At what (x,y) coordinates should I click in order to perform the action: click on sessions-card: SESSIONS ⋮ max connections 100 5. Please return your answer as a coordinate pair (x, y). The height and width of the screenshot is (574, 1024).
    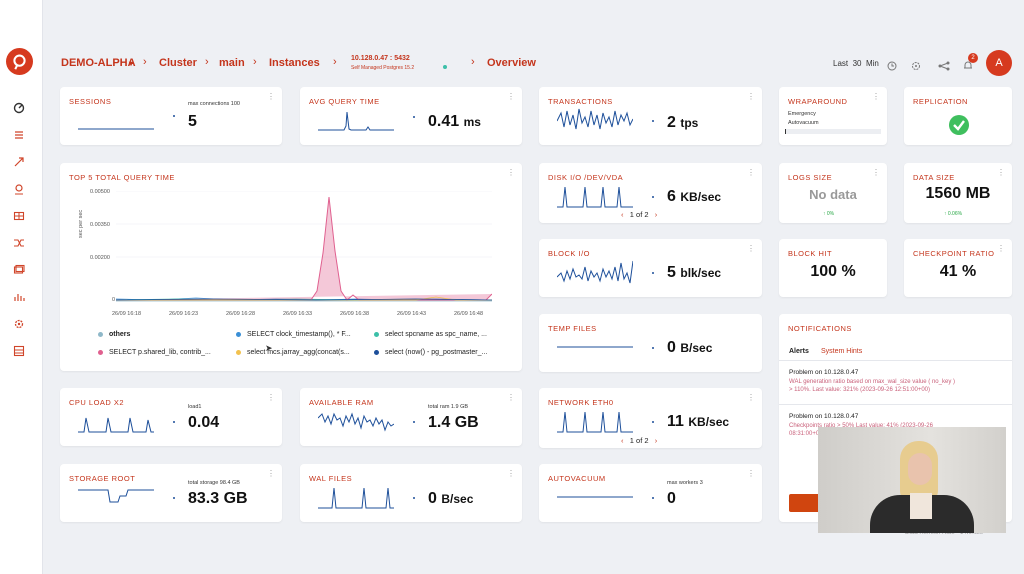
    Looking at the image, I should click on (171, 116).